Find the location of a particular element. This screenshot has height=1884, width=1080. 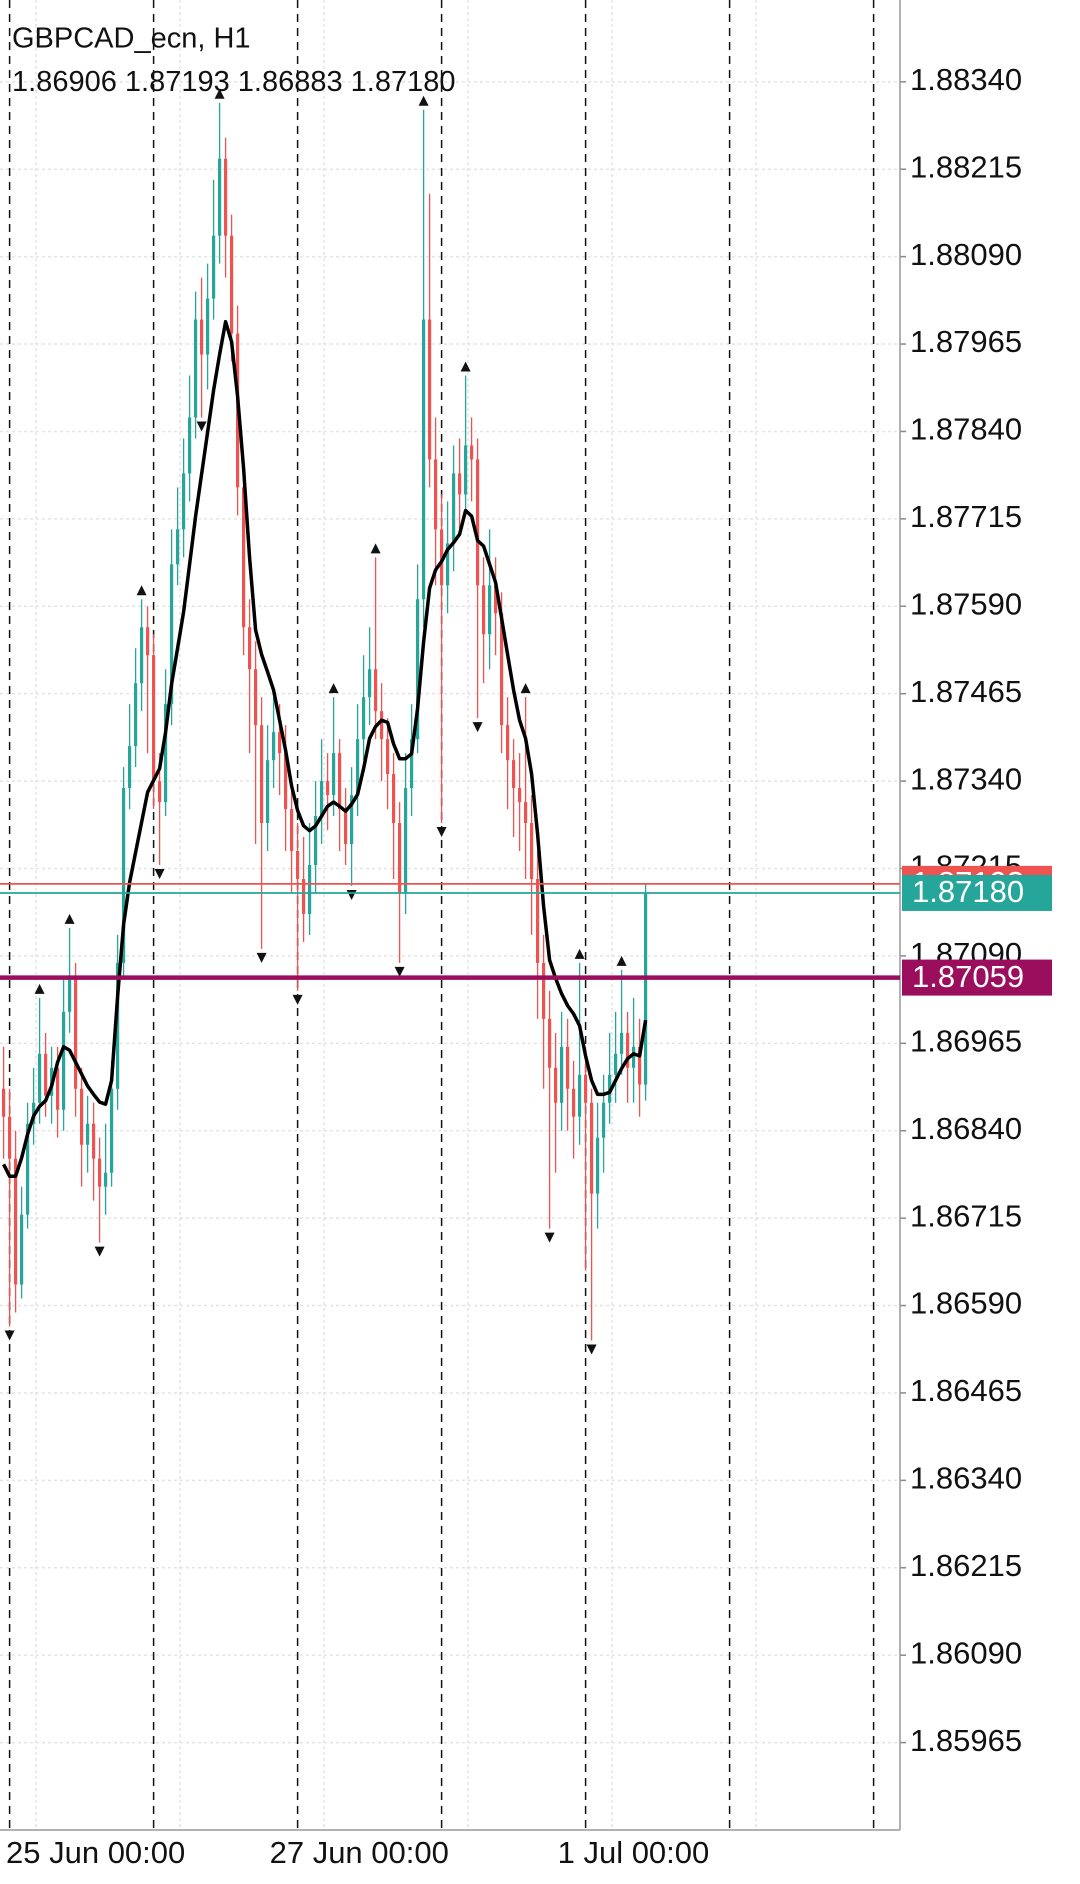

x-tick-label: 25 Jun 00:00 is located at coordinates (95, 1852).